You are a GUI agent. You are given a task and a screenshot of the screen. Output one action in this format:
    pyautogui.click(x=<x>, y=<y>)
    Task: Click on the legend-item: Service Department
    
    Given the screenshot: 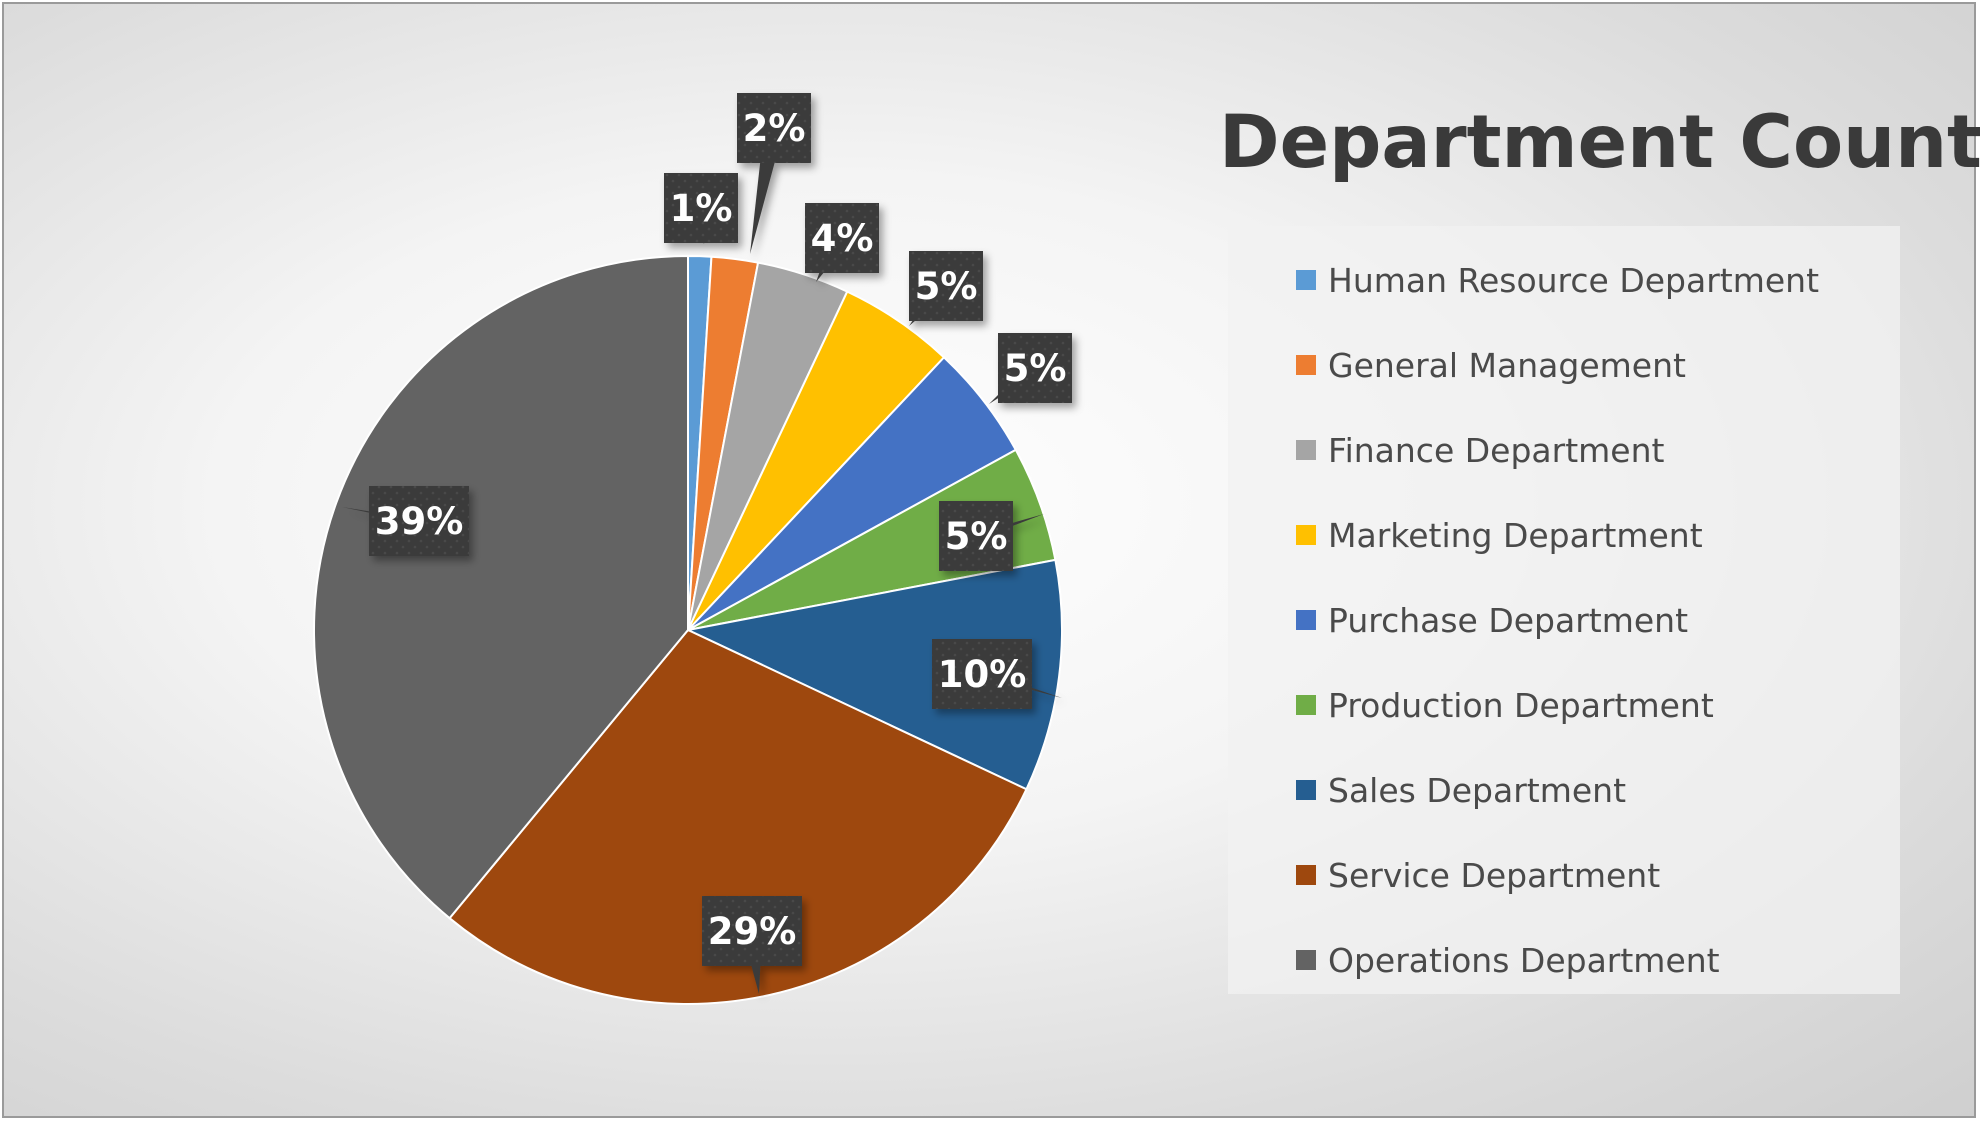 What is the action you would take?
    pyautogui.click(x=1478, y=875)
    